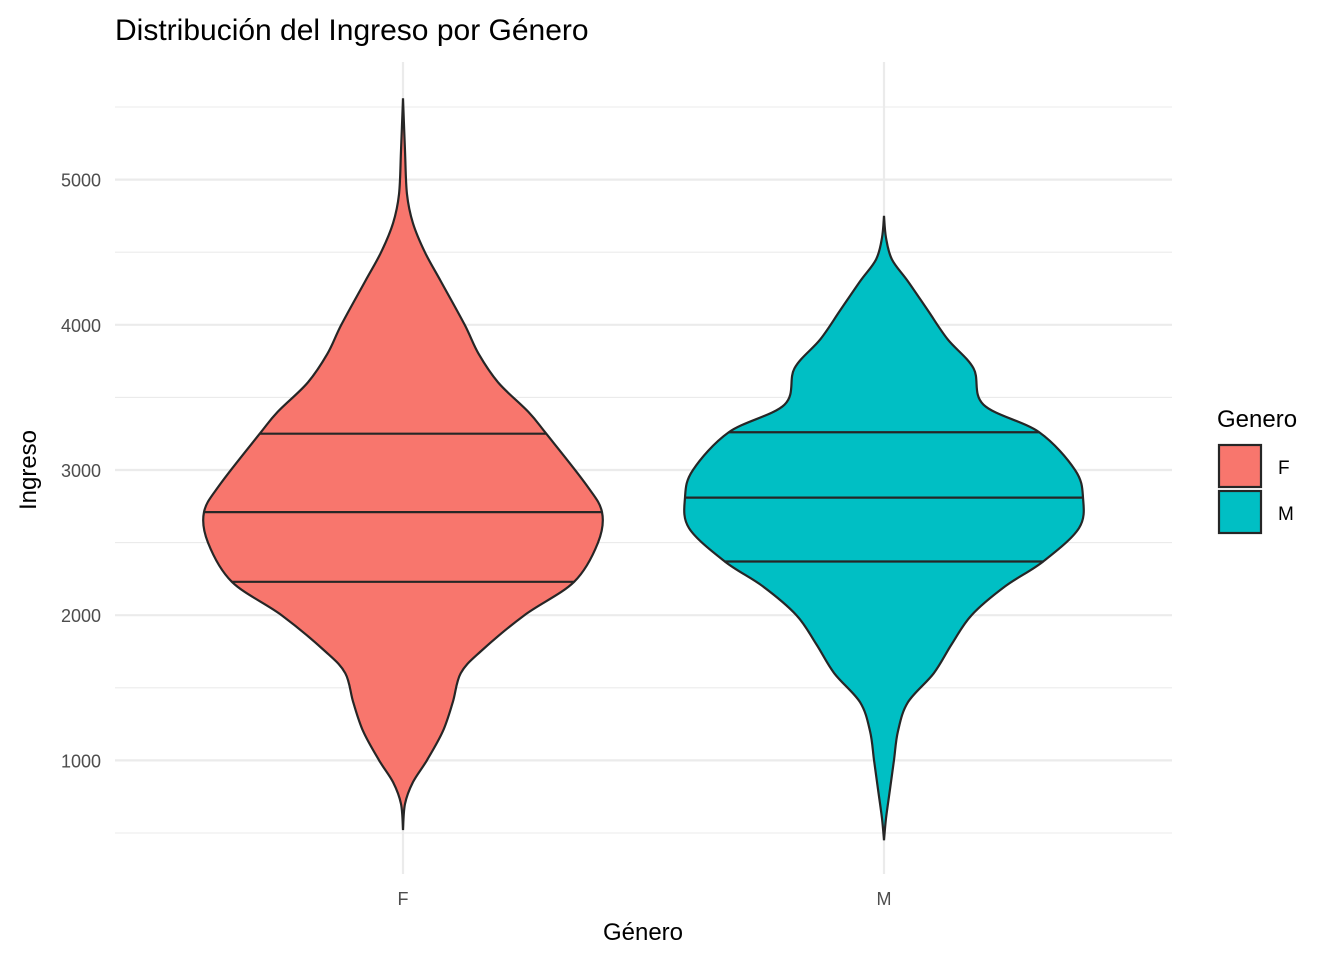 The image size is (1344, 960). What do you see at coordinates (352, 30) in the screenshot?
I see `chart-title: Distribución del Ingreso por Género` at bounding box center [352, 30].